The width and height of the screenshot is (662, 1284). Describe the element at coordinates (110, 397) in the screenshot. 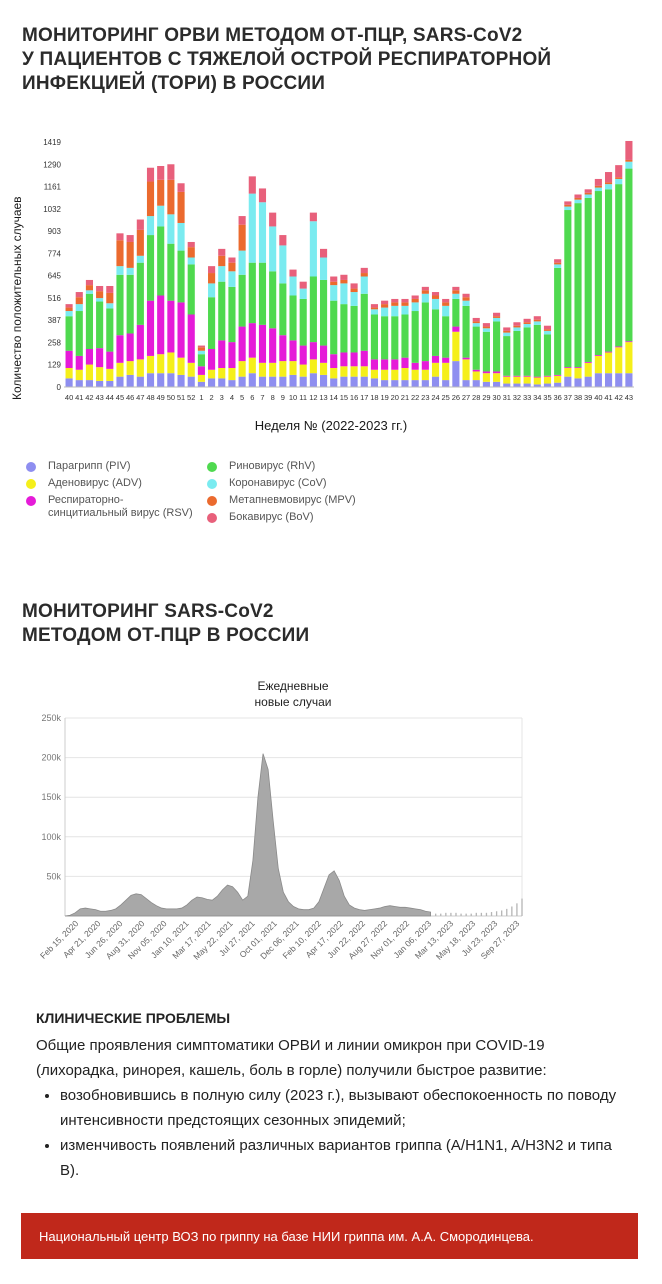

I see `x-tick-label: 44` at that location.